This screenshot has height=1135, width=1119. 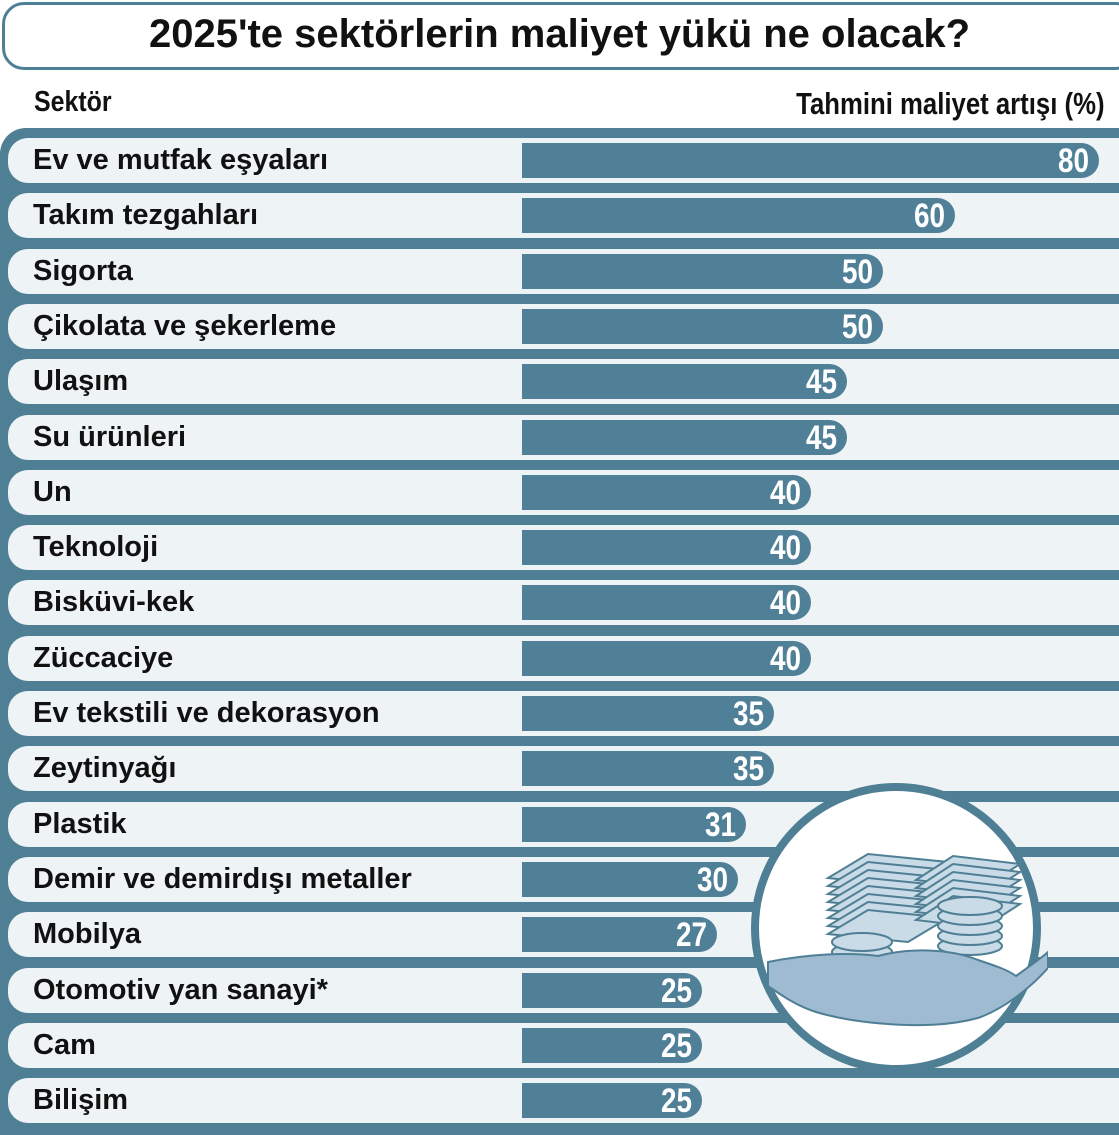 I want to click on bar-row: Ev ve mutfak eşyaları 80, so click(x=563, y=160).